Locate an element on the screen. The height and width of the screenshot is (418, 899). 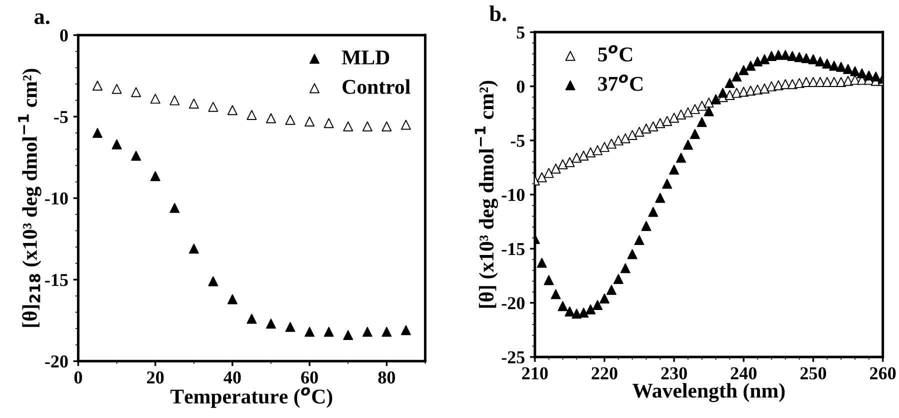
x-tick-label: 40 is located at coordinates (232, 377).